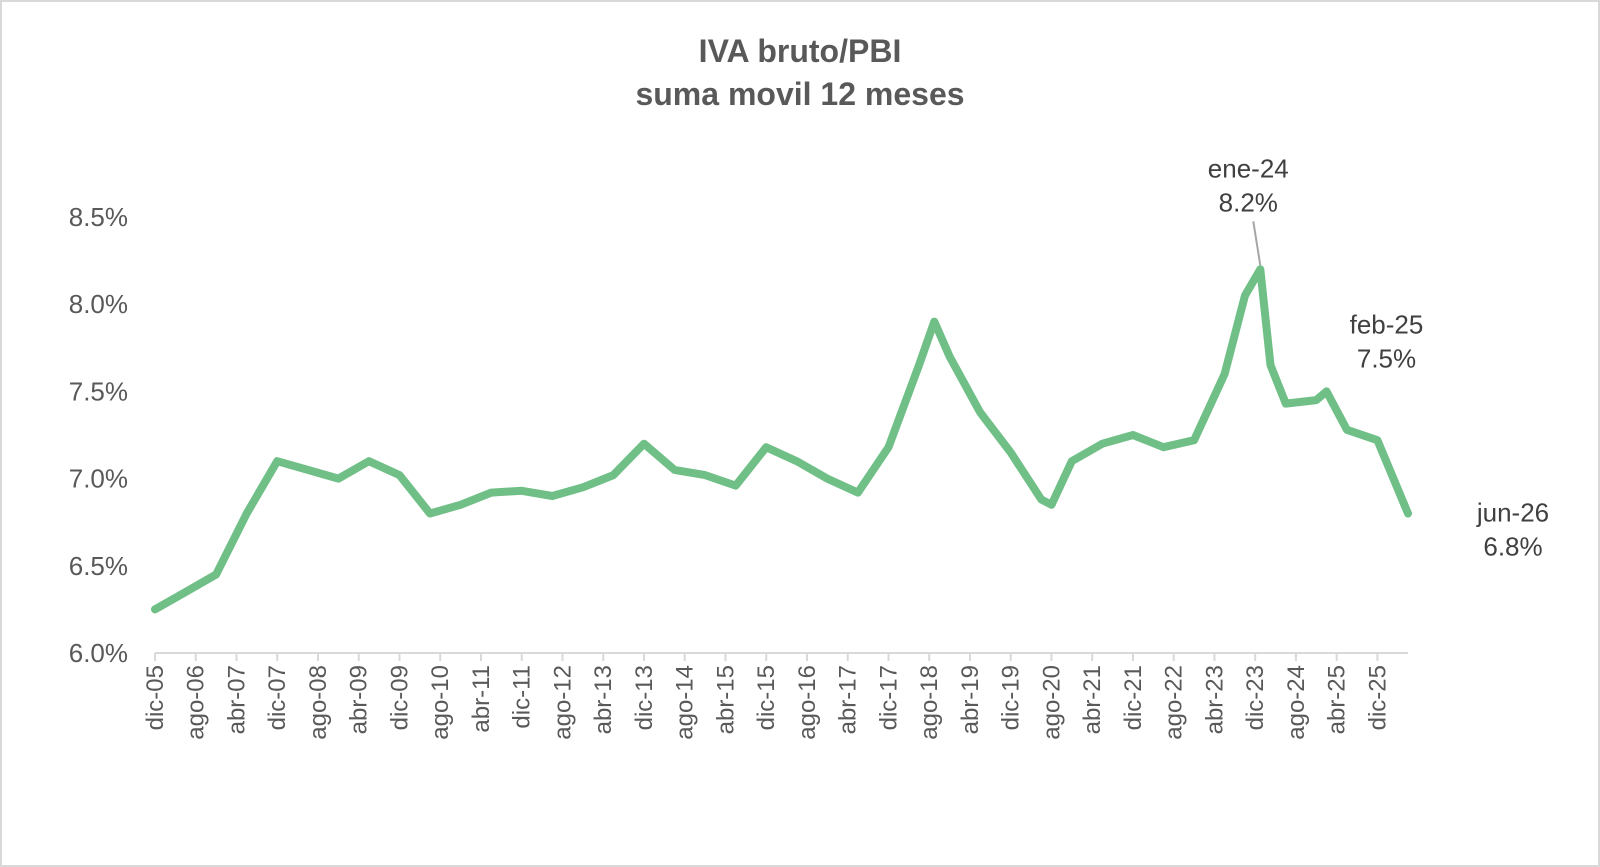 This screenshot has width=1600, height=867. What do you see at coordinates (98, 435) in the screenshot?
I see `y-axis: 6.0% 6.5% 7.0% 7.5% 8.0% 8.5%` at bounding box center [98, 435].